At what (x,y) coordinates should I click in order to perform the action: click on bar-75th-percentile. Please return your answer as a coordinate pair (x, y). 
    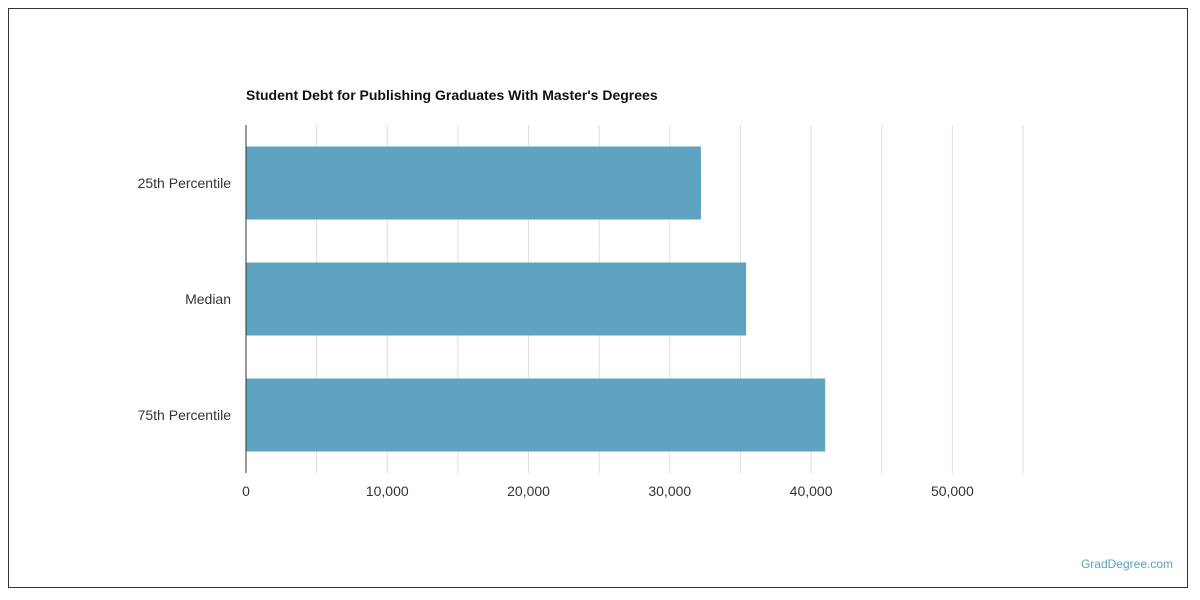
    Looking at the image, I should click on (536, 415).